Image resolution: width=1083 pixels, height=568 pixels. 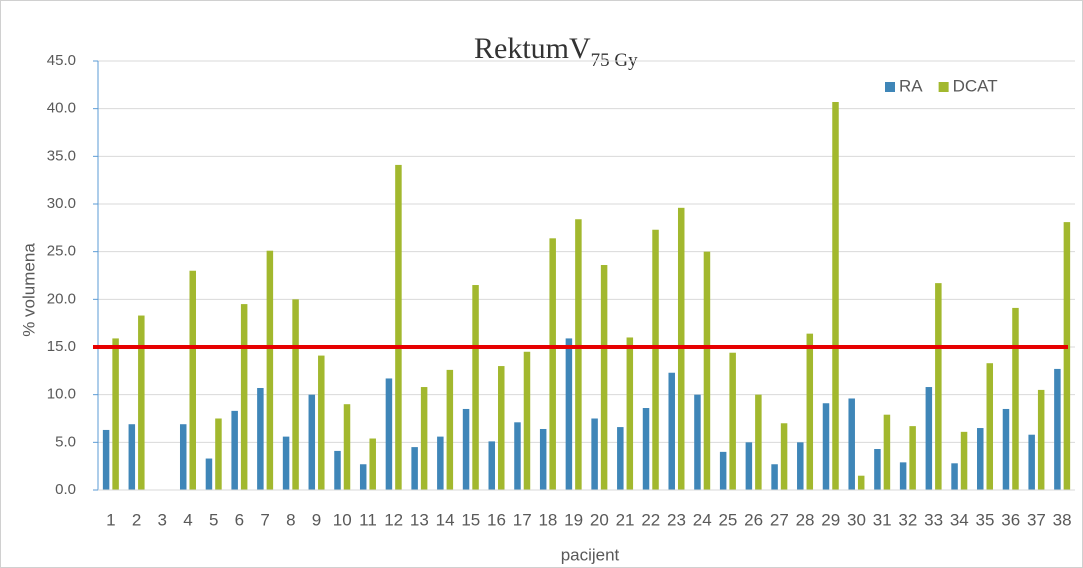 I want to click on x-tick-label: 14, so click(x=445, y=519).